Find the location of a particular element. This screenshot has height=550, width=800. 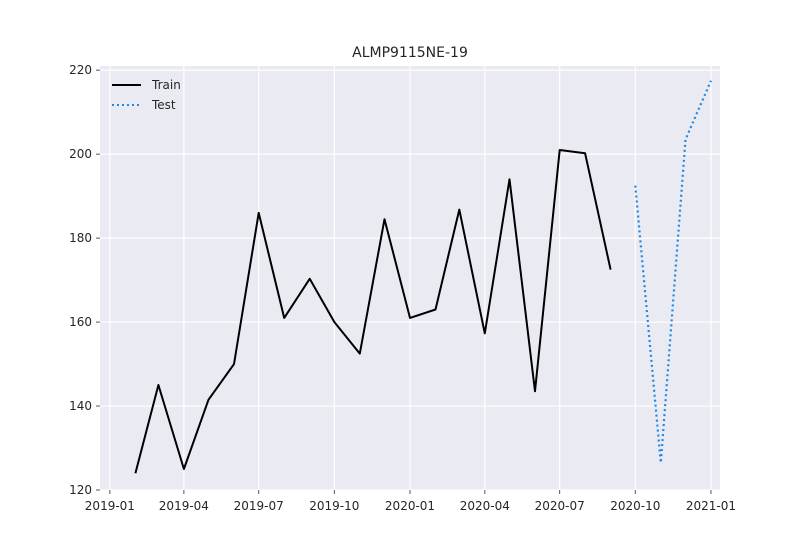

legend-label-test: Test is located at coordinates (163, 105).